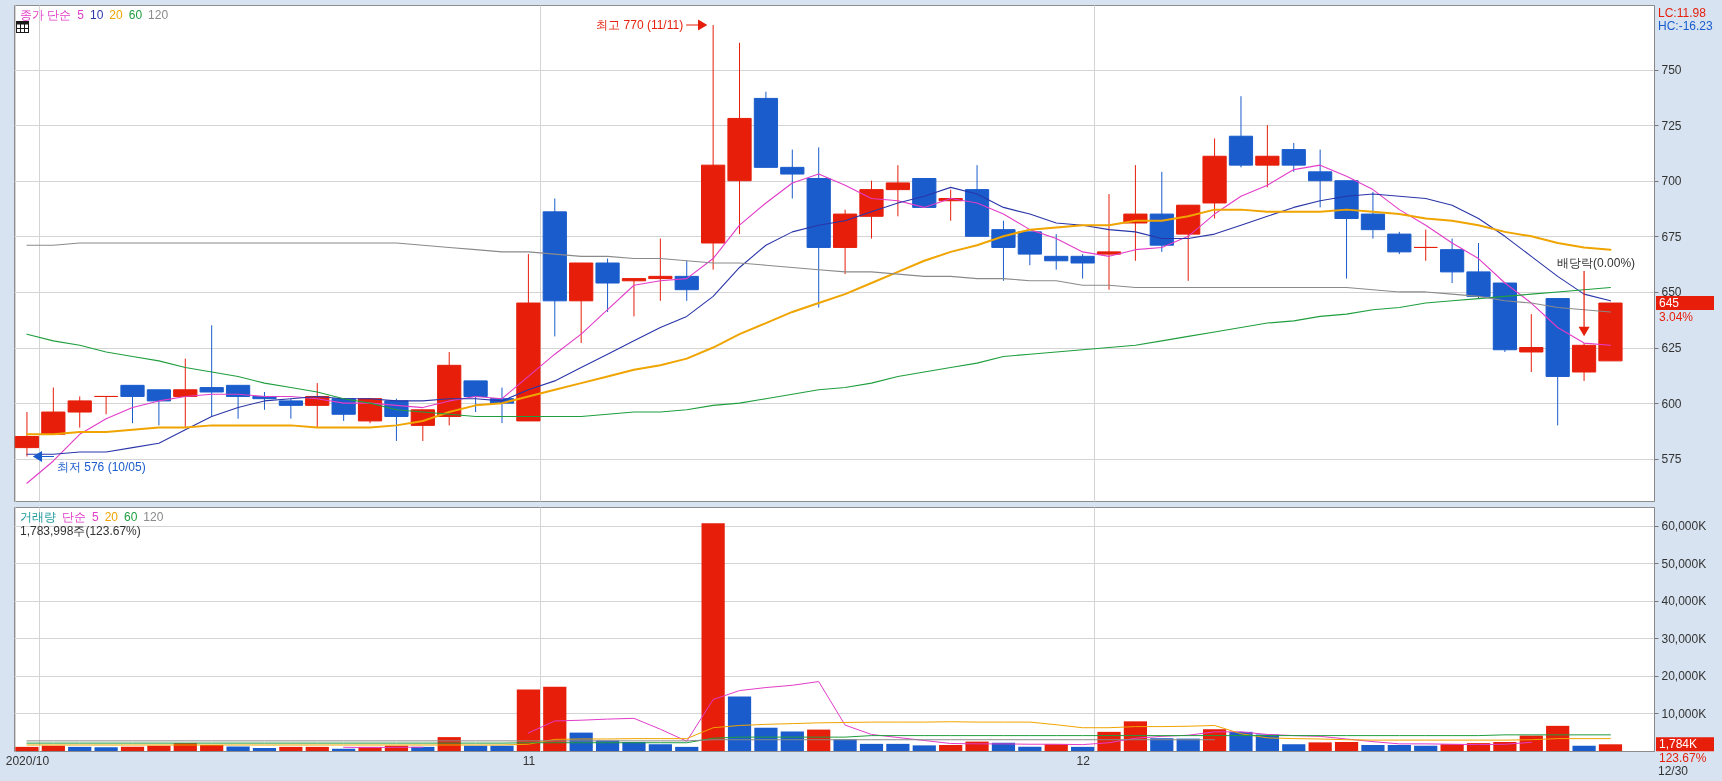  I want to click on text: 123.67%, so click(1683, 758).